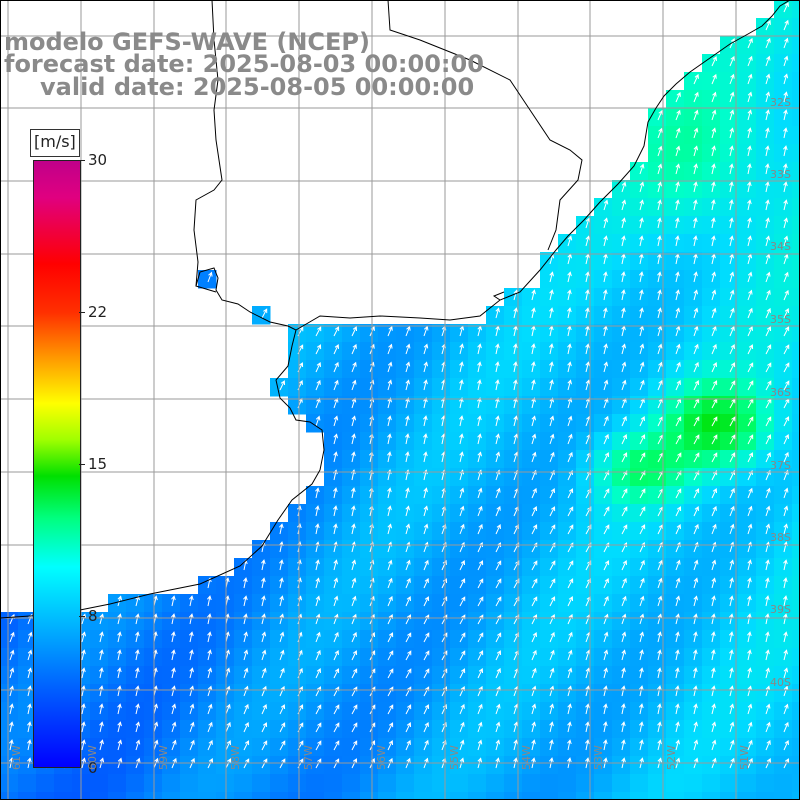  I want to click on lon-label: 53W, so click(598, 757).